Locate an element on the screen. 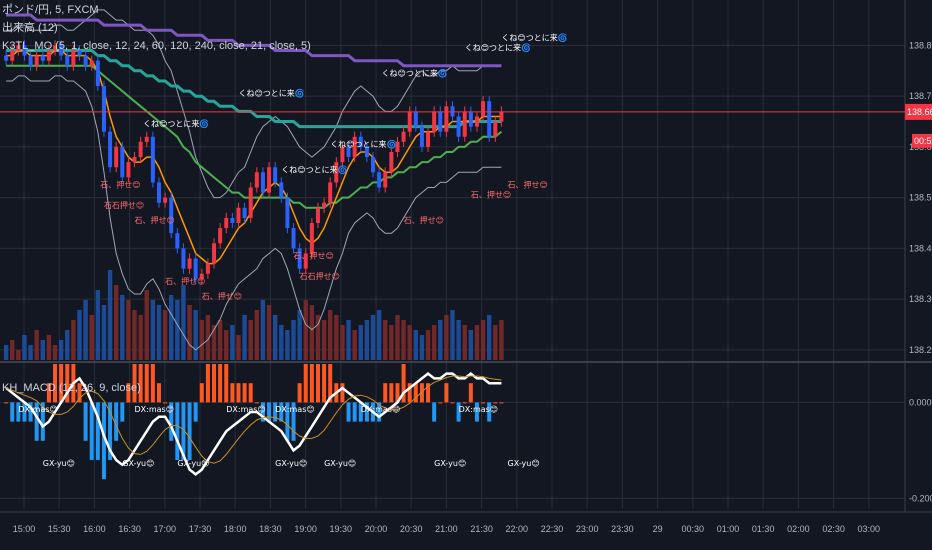  time-tick-label: 18:00 is located at coordinates (235, 529).